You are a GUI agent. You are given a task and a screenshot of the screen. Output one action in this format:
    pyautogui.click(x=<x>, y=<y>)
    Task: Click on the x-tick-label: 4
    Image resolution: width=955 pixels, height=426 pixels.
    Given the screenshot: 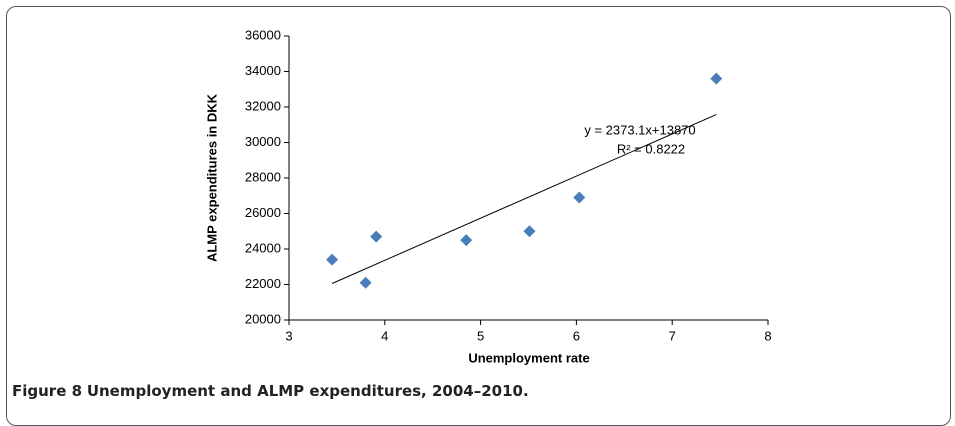 What is the action you would take?
    pyautogui.click(x=384, y=335)
    